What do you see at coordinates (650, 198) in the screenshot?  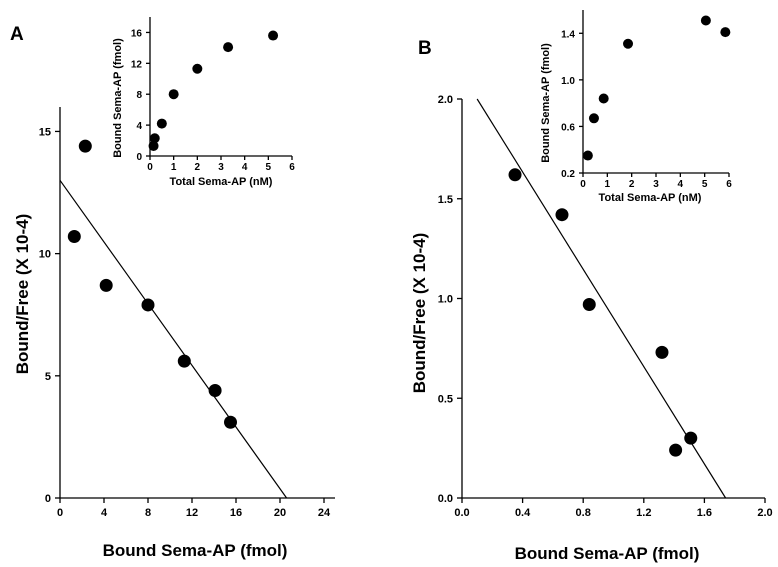 I see `panel-b-inset-x-axis-label: Total Sema-AP (nM)` at bounding box center [650, 198].